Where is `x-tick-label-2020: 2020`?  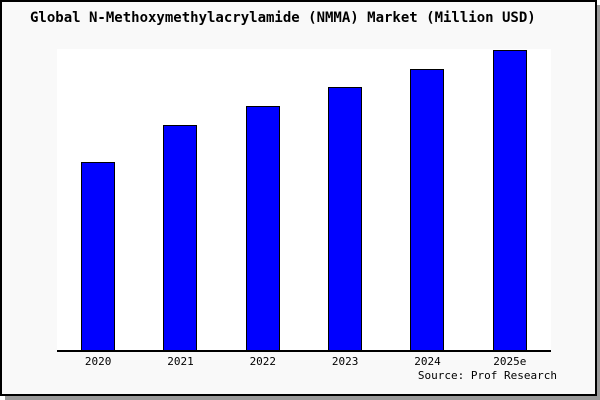
x-tick-label-2020: 2020 is located at coordinates (98, 361).